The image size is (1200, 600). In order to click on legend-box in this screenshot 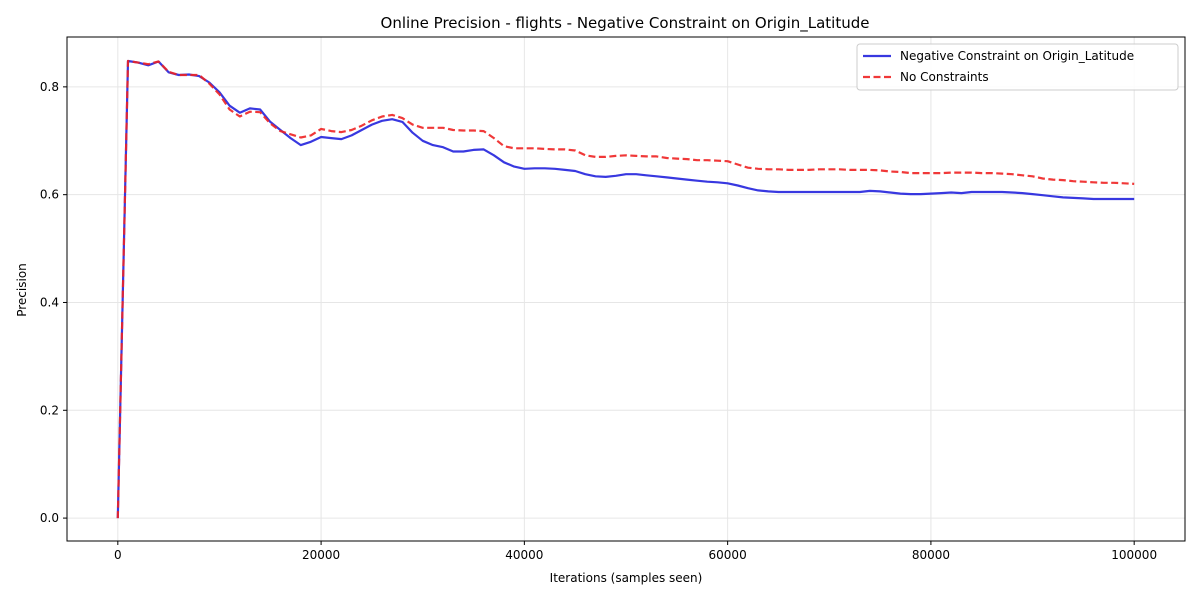, I will do `click(1017, 67)`.